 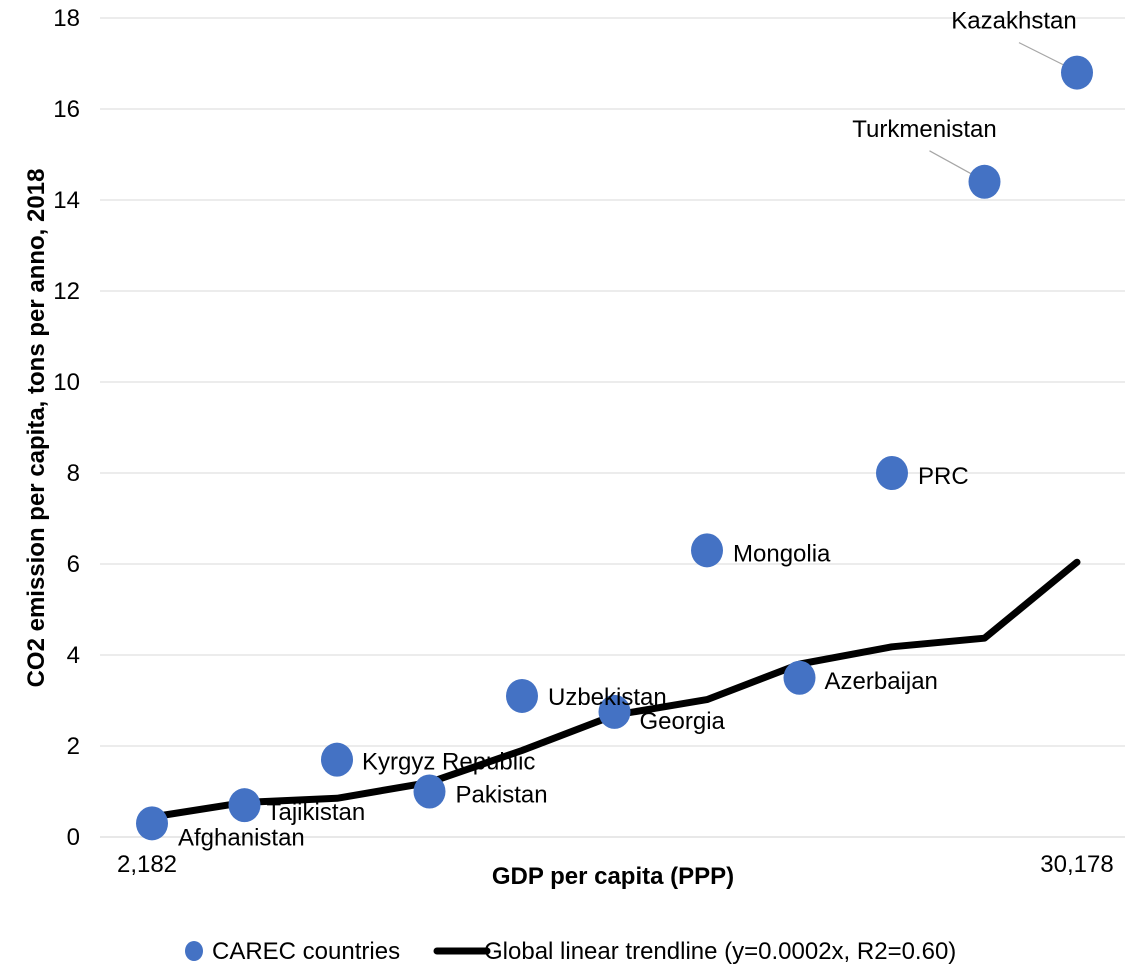 What do you see at coordinates (194, 951) in the screenshot?
I see `legend-marker-carec` at bounding box center [194, 951].